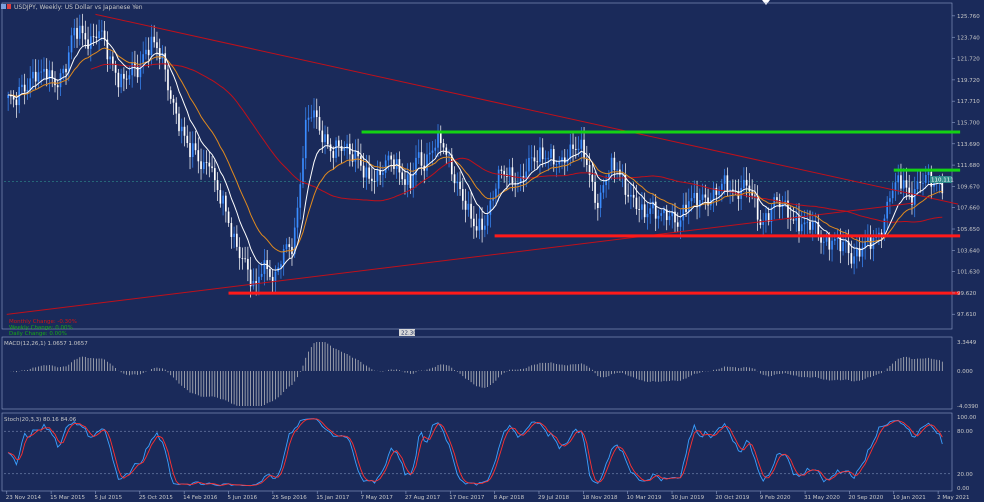 This screenshot has width=984, height=502. Describe the element at coordinates (332, 498) in the screenshot. I see `time-tick-label: 15 Jan 2017` at that location.